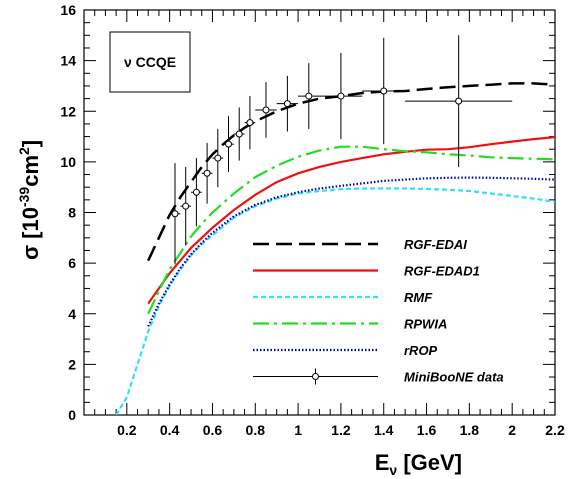  Describe the element at coordinates (425, 324) in the screenshot. I see `legend-label: RPWIA` at that location.